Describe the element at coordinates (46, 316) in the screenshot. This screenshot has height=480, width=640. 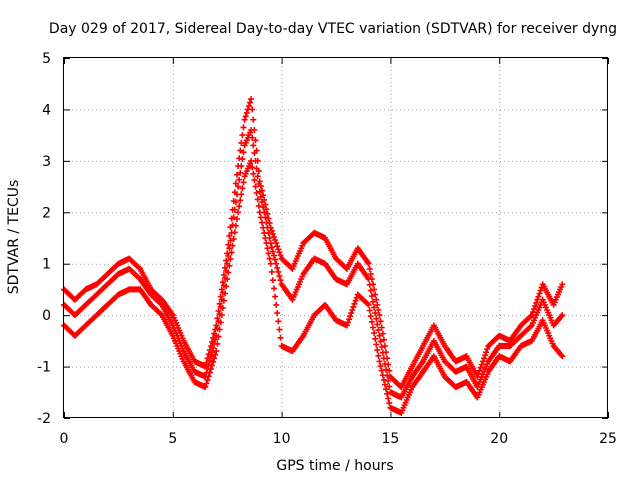
I see `y-tick-label: 0` at that location.